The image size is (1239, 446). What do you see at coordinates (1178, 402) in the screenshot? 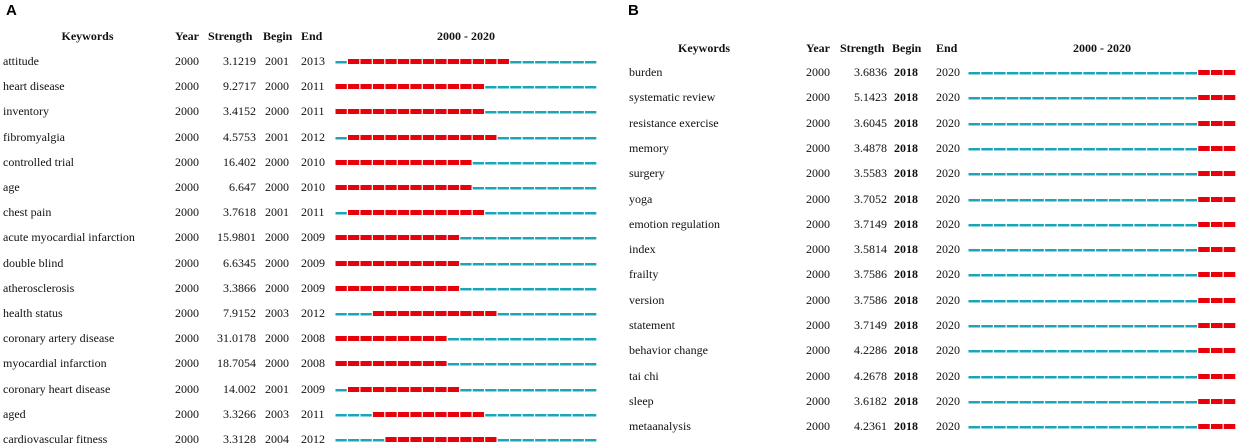
I see `baseline-segment-2016` at bounding box center [1178, 402].